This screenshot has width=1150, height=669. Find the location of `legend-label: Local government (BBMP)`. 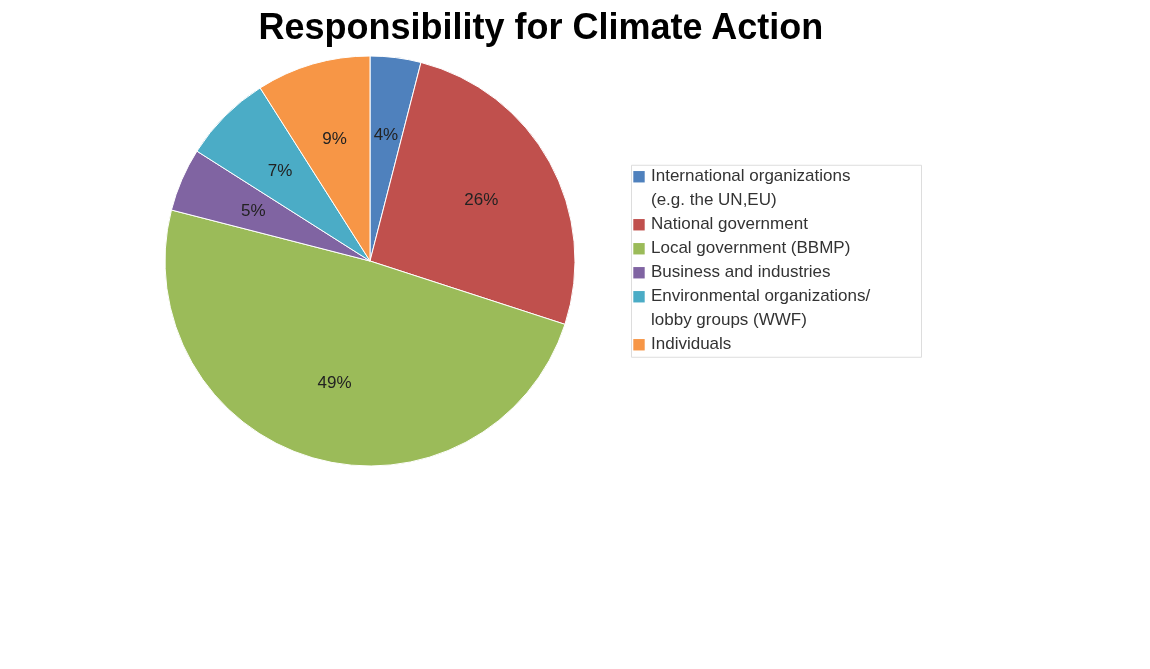

legend-label: Local government (BBMP) is located at coordinates (751, 247).